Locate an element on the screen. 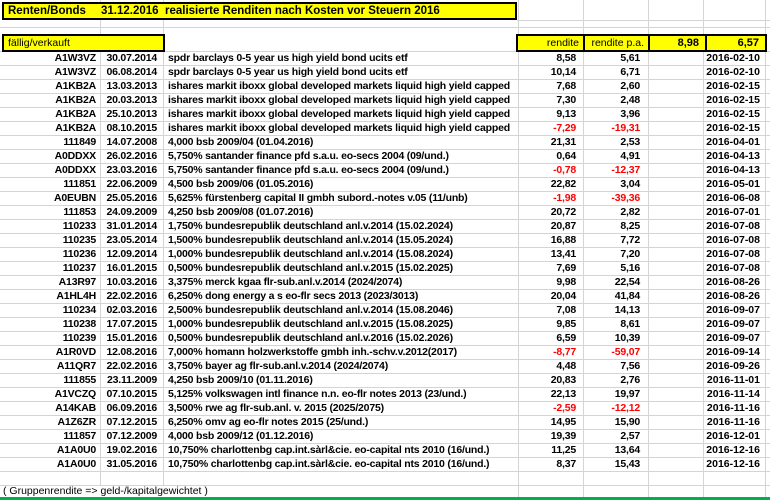  cell-sell-date: 2016-09-07 is located at coordinates (733, 324).